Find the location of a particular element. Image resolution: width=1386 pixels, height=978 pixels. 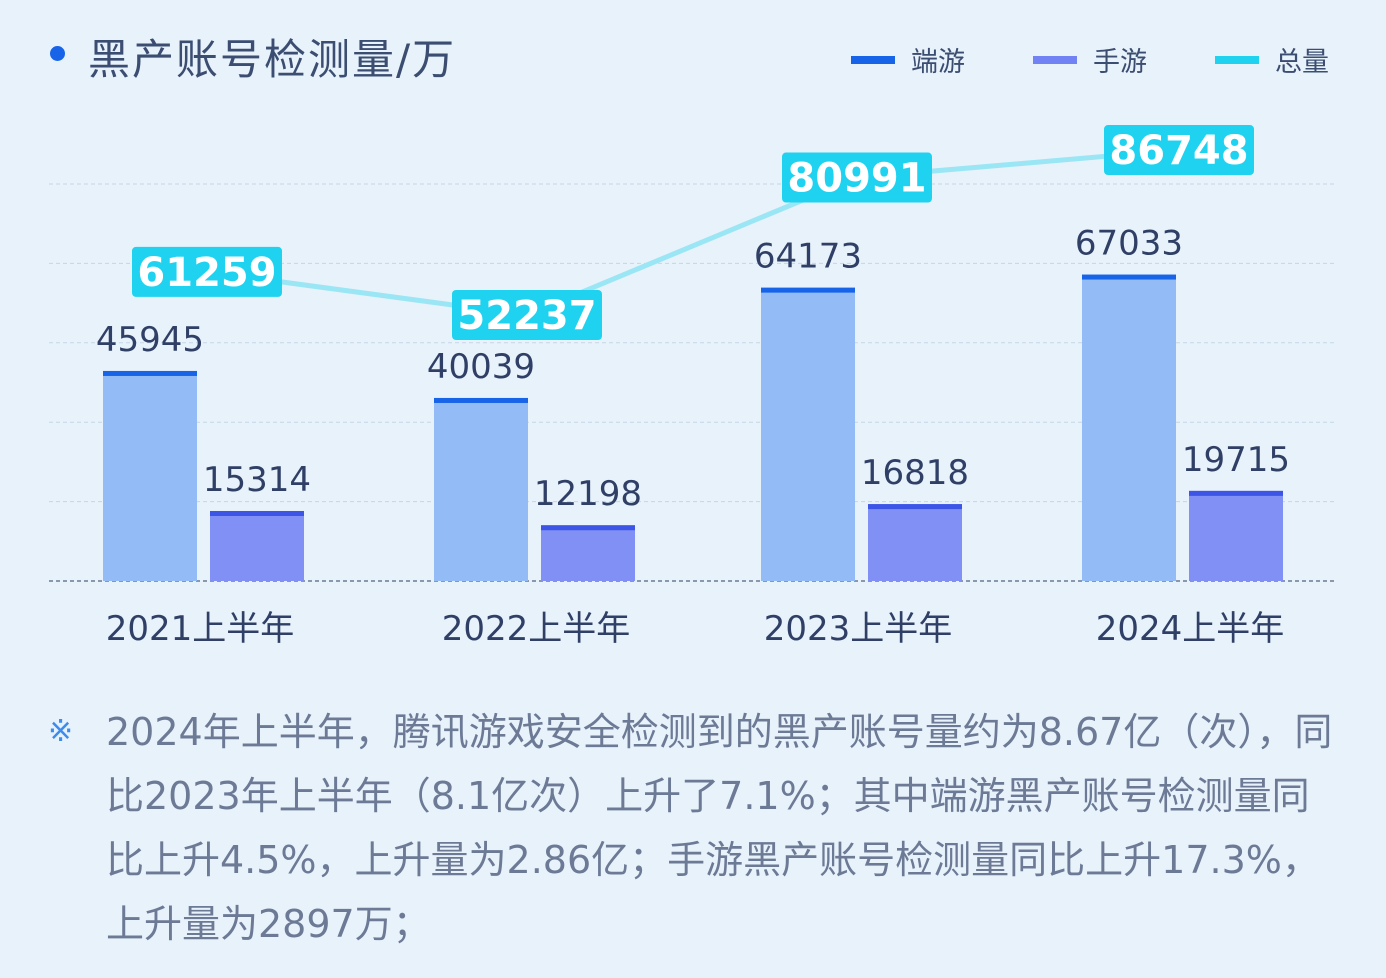

legend-item-pc: 端游 is located at coordinates (908, 59).